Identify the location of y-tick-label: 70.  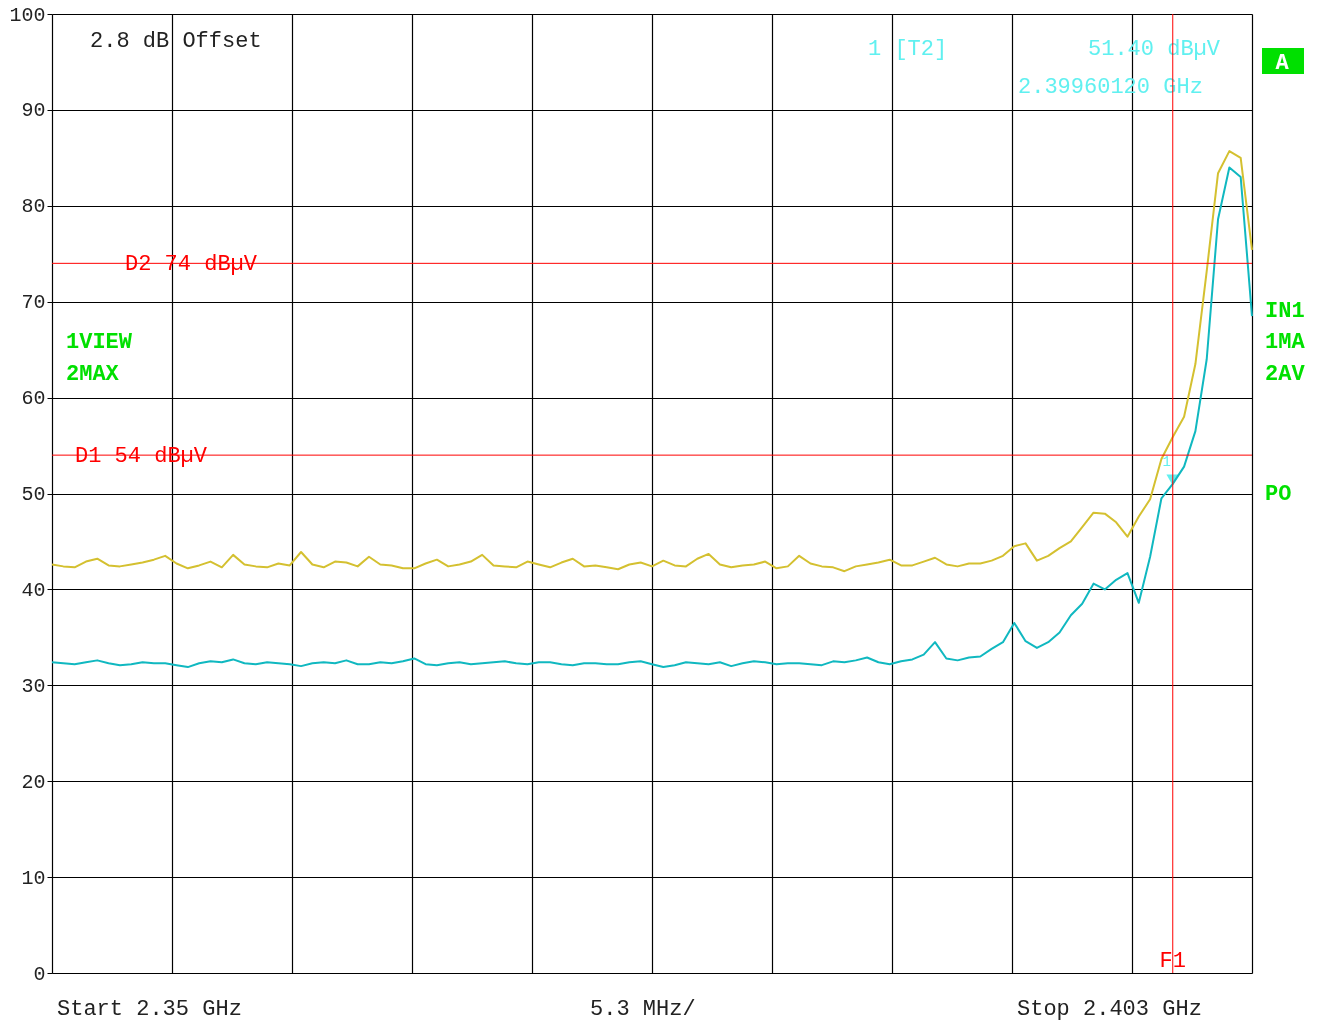
(33, 303).